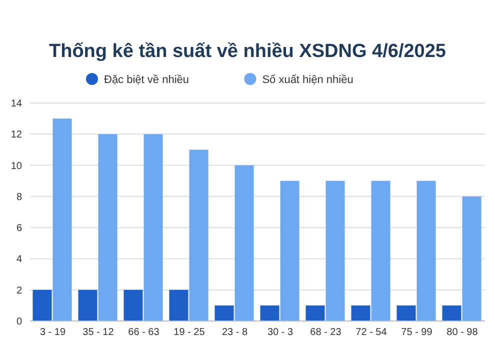  I want to click on x-tick-label: 35 - 12, so click(98, 332).